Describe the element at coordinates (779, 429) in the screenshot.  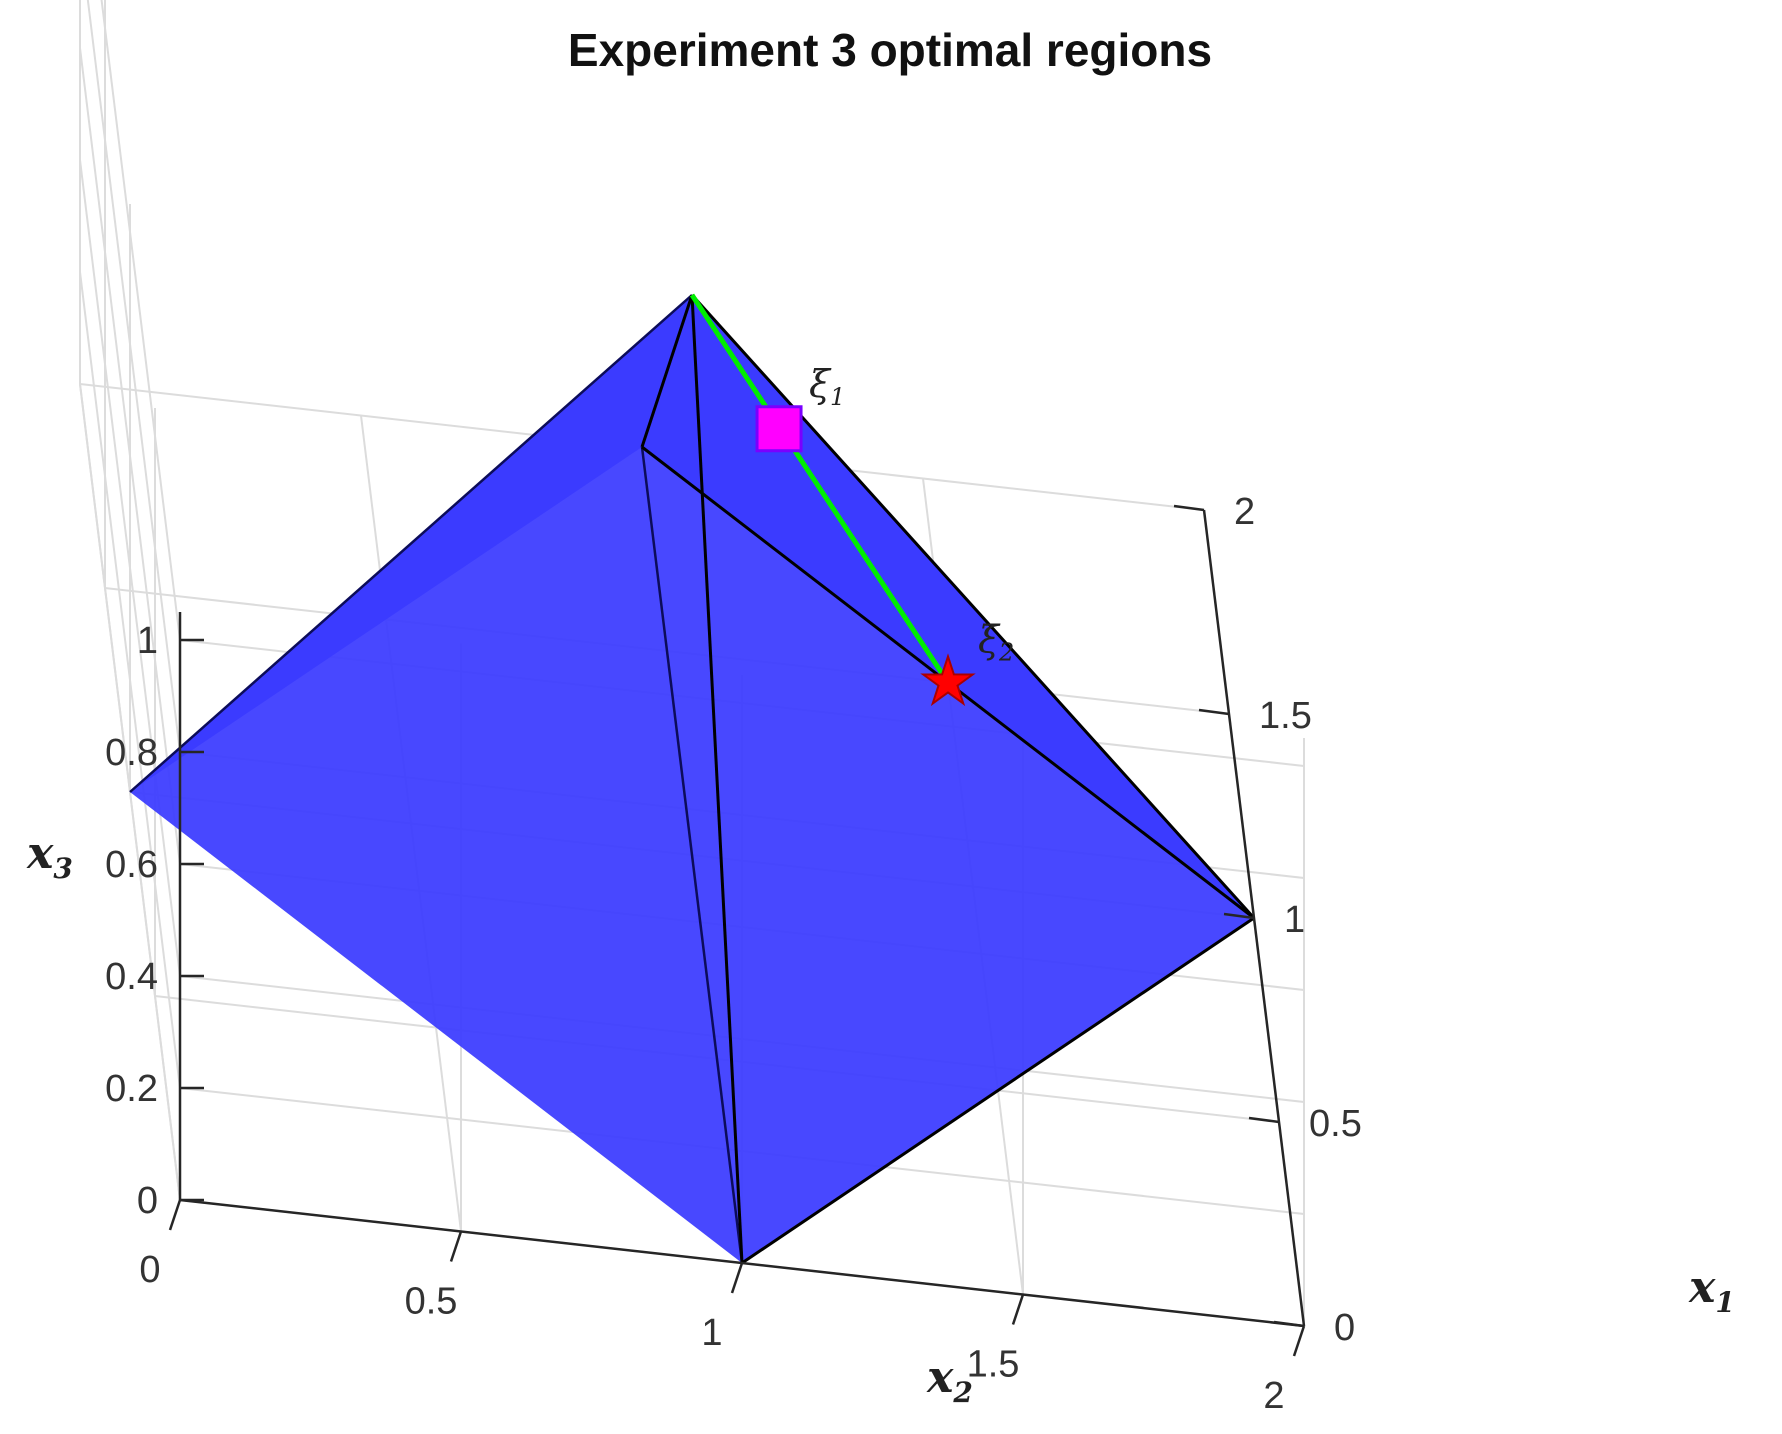
I see `xi1-marker` at that location.